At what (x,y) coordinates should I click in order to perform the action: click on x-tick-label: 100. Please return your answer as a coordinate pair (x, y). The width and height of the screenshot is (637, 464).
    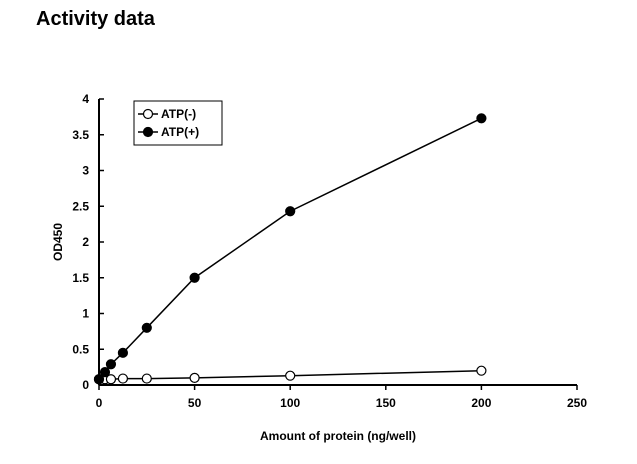
    Looking at the image, I should click on (290, 403).